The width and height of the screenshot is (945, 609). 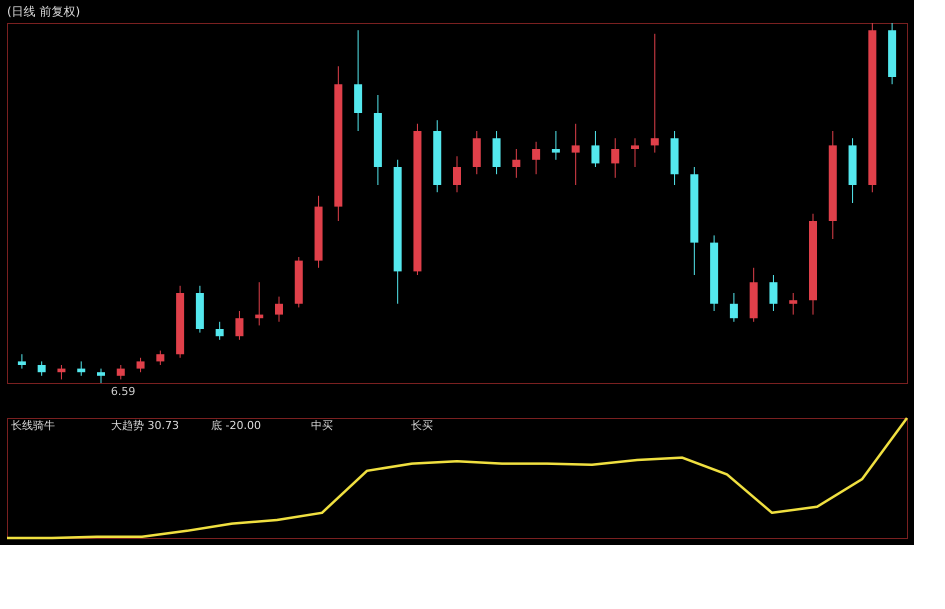 What do you see at coordinates (43, 11) in the screenshot?
I see `chart-title: (日线 前复权)` at bounding box center [43, 11].